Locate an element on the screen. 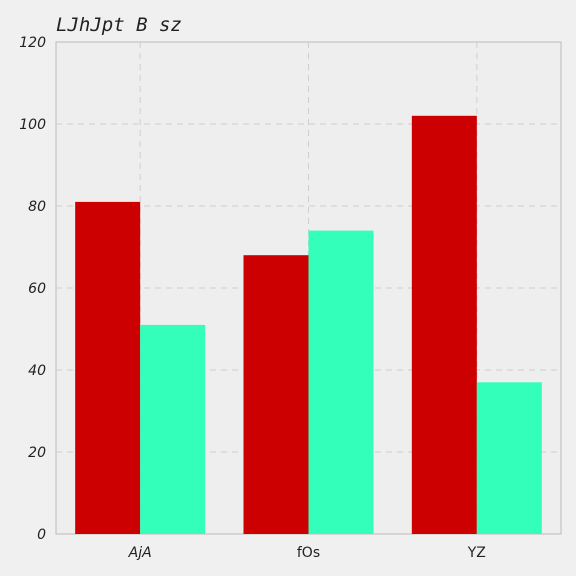 The width and height of the screenshot is (576, 576). y-tick-label: 80 is located at coordinates (37, 207).